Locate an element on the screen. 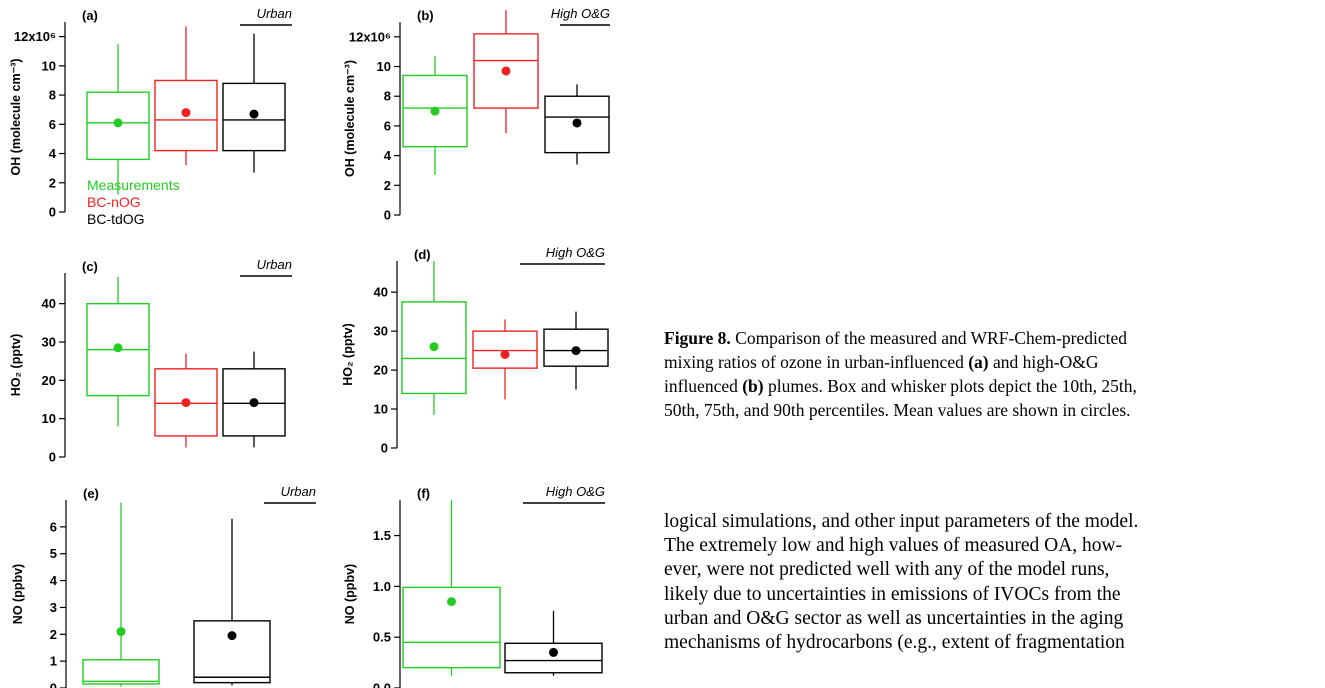 The width and height of the screenshot is (1325, 688). y-tick-label: 1.5 is located at coordinates (382, 535).